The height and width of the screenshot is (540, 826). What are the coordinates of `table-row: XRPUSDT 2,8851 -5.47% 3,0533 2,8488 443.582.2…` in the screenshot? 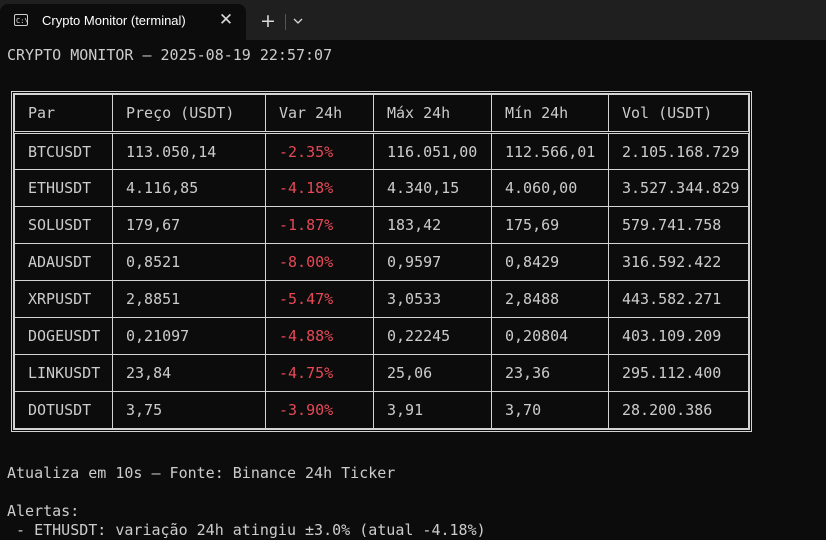 It's located at (381, 299).